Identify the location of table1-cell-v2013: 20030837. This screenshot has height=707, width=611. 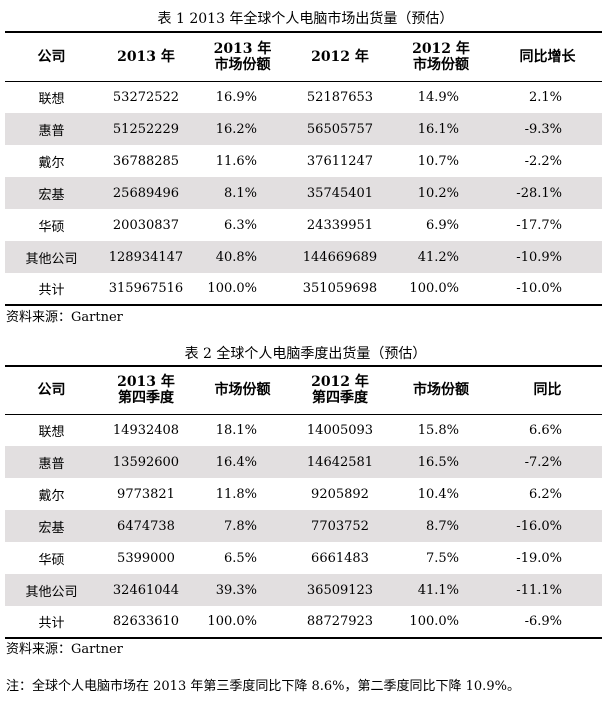
(146, 225).